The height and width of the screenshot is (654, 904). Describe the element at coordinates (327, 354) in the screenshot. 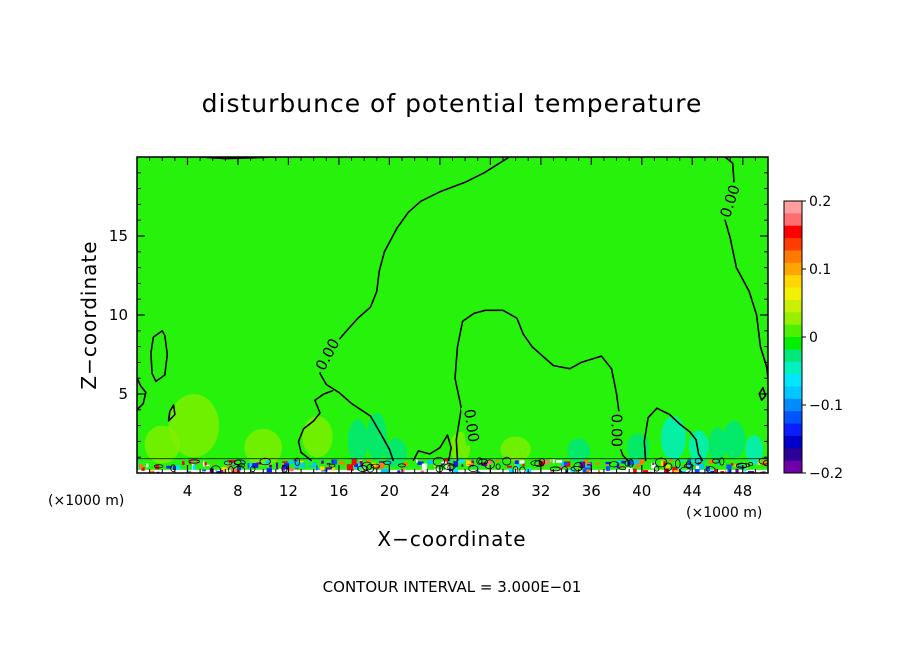

I see `contour-label-bg` at that location.